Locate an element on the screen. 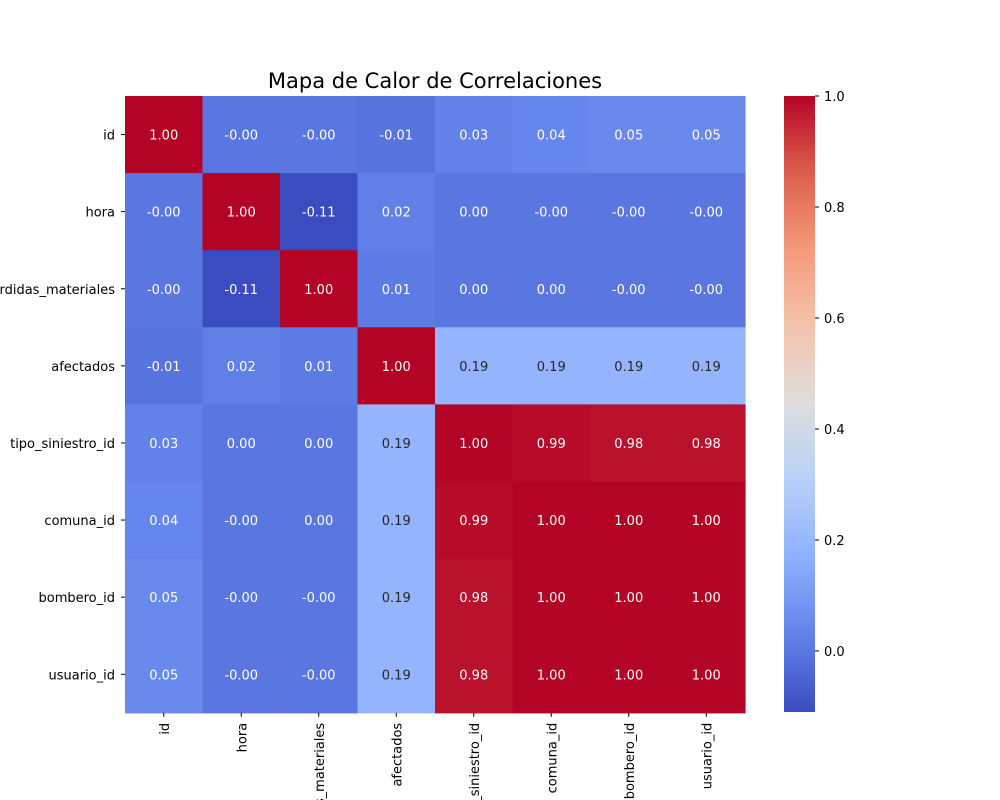 The width and height of the screenshot is (1000, 800). colorbar-gradient is located at coordinates (799, 404).